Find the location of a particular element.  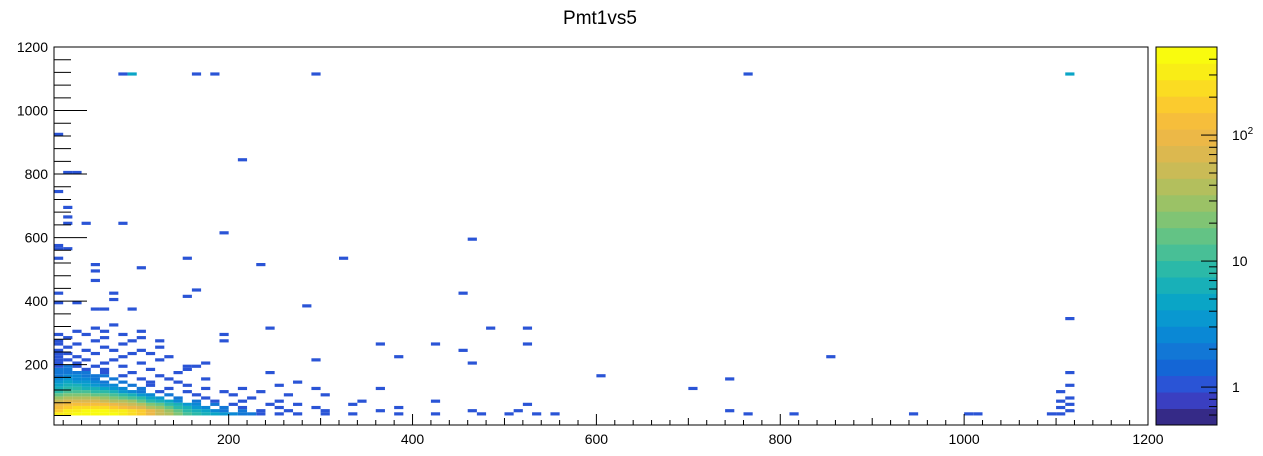

palette-border is located at coordinates (1186, 236).